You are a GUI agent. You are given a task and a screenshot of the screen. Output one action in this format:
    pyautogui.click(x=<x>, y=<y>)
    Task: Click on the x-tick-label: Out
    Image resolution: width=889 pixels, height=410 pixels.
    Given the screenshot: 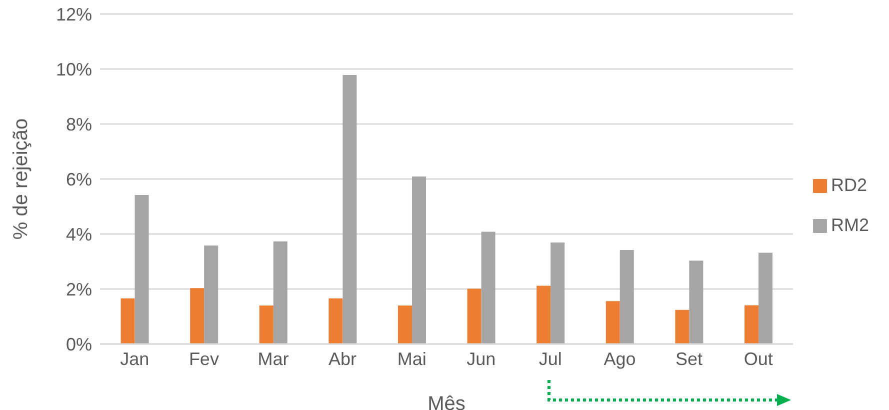 What is the action you would take?
    pyautogui.click(x=758, y=358)
    